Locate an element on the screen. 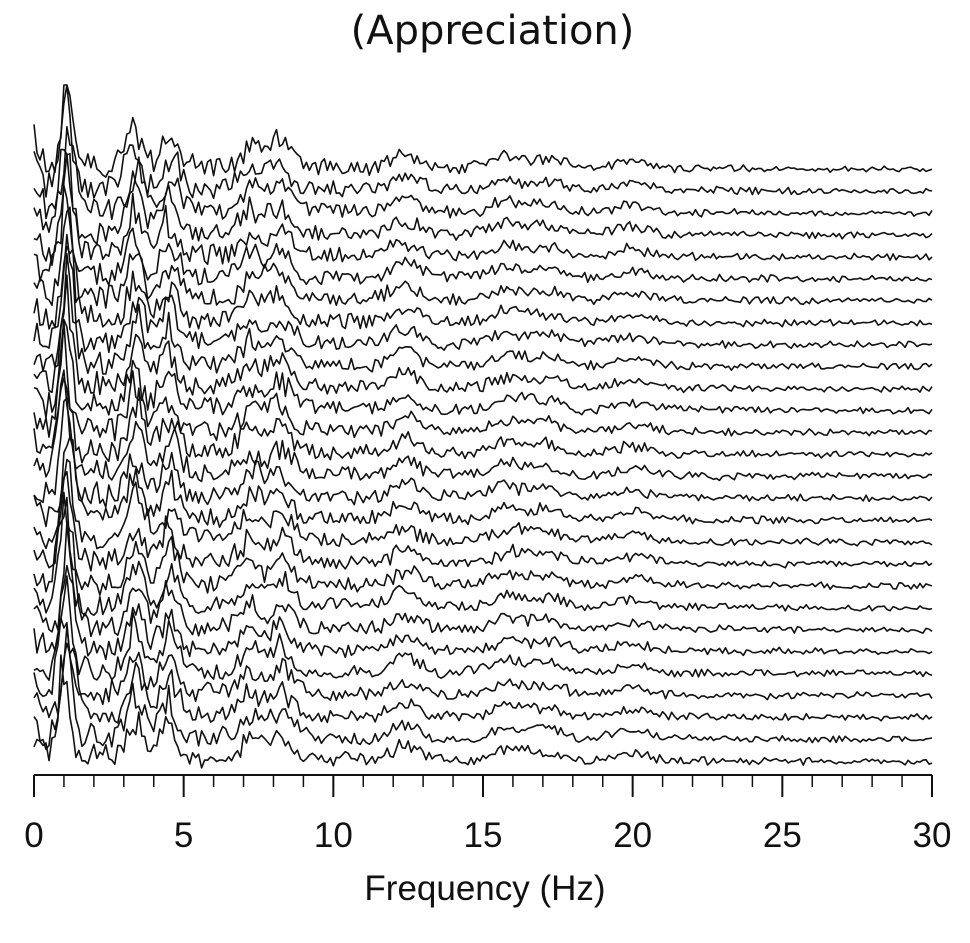 This screenshot has width=970, height=943. x-tick-label: 15 is located at coordinates (483, 835).